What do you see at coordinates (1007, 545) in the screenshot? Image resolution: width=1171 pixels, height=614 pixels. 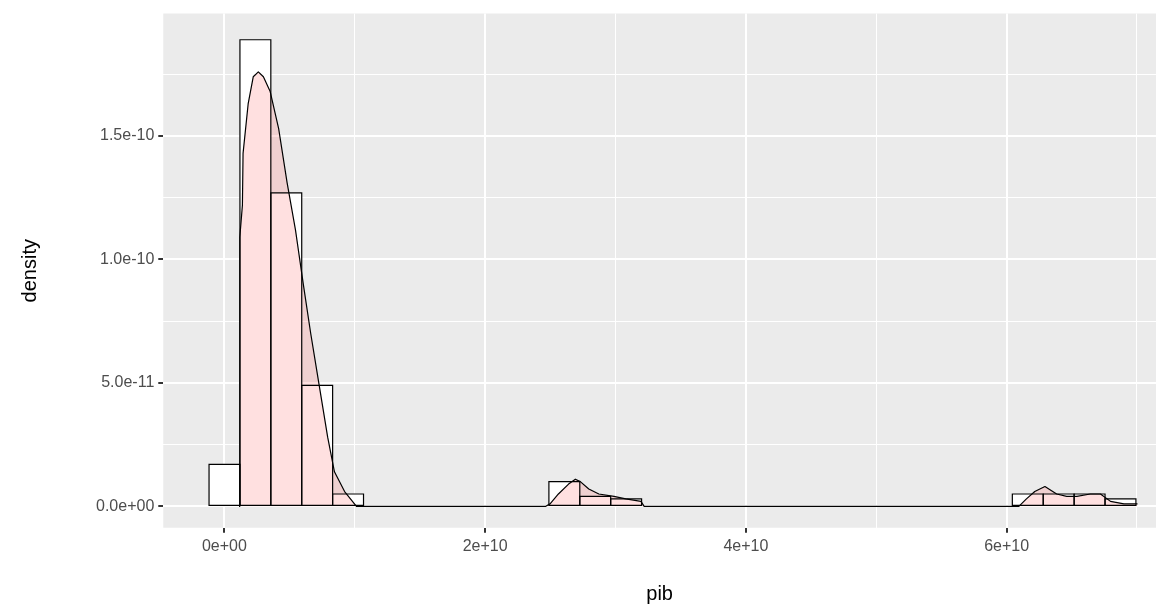 I see `x-tick-label: 6e+10` at bounding box center [1007, 545].